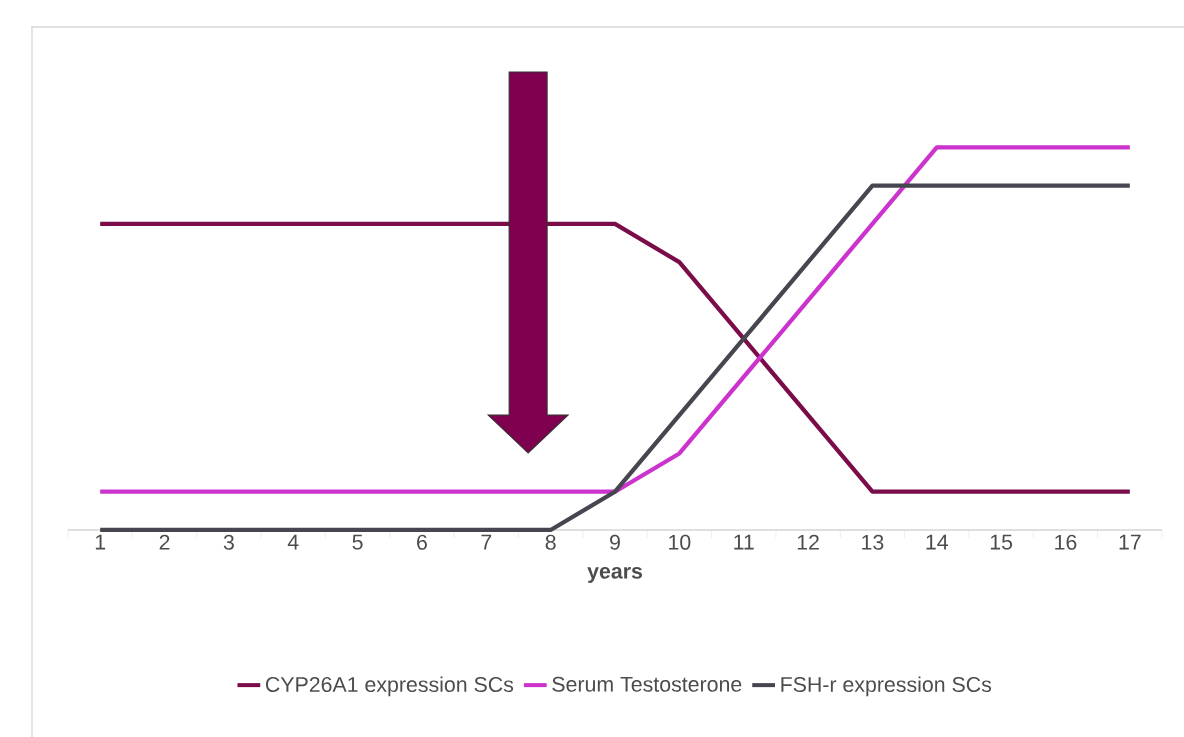 This screenshot has height=737, width=1184. Describe the element at coordinates (614, 574) in the screenshot. I see `x-axis-title: years` at that location.